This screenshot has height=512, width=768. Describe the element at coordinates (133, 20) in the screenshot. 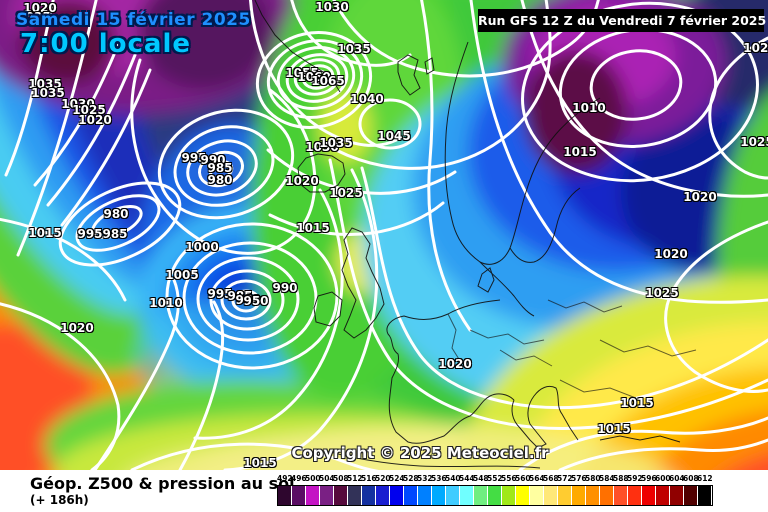

I see `forecast-date: Samedi 15 février 2025` at that location.